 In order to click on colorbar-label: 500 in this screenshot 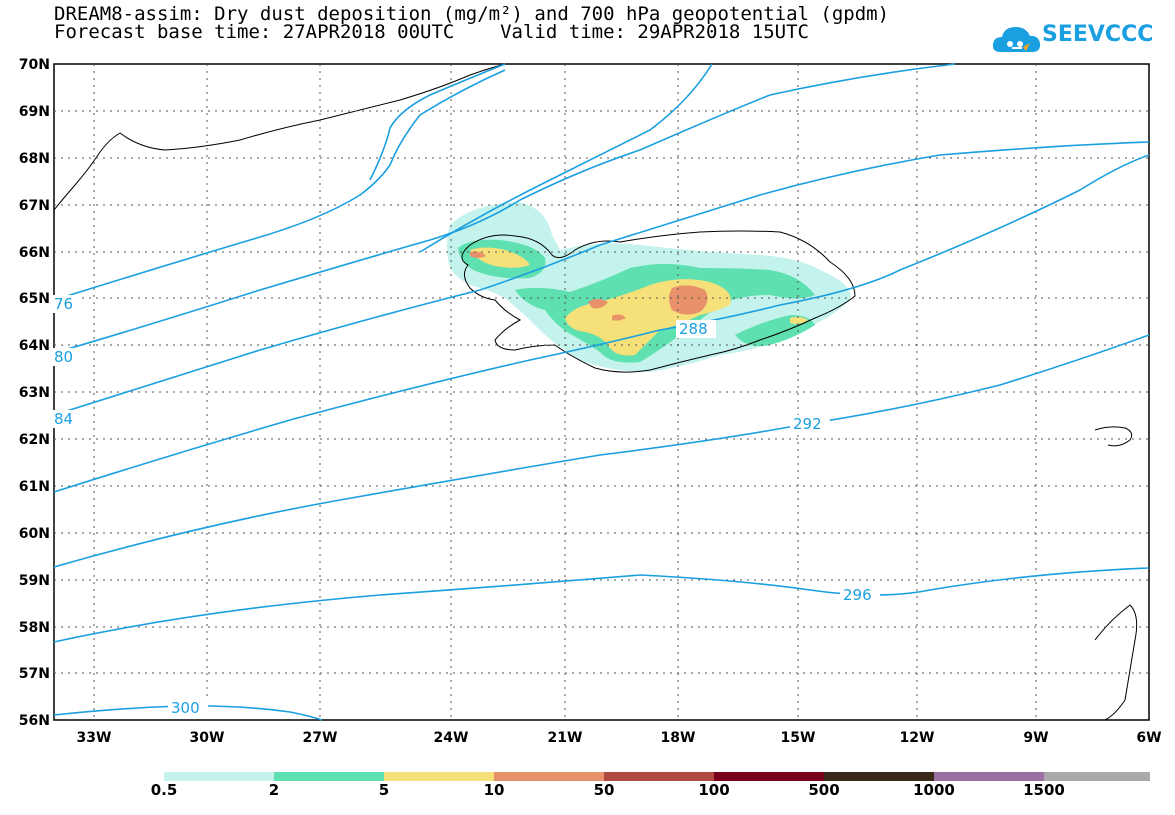, I will do `click(824, 790)`.